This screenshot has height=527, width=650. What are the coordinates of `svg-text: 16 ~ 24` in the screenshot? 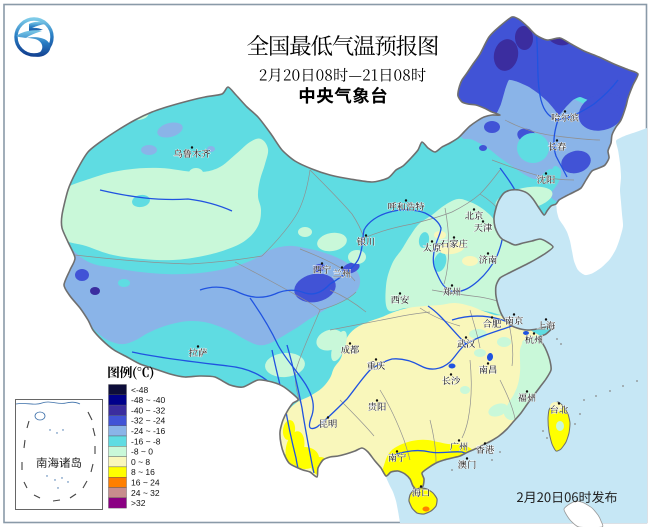 It's located at (145, 483).